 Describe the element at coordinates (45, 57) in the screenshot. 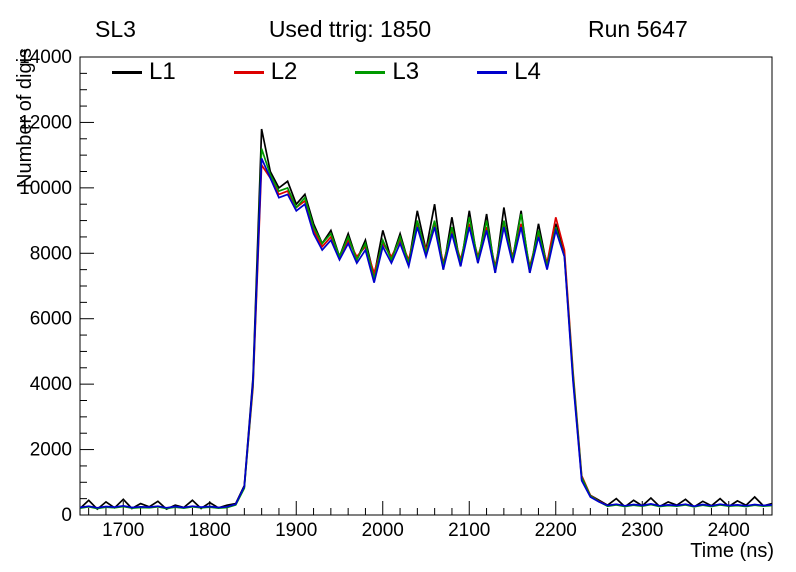

I see `y-tick-label: 14000` at that location.